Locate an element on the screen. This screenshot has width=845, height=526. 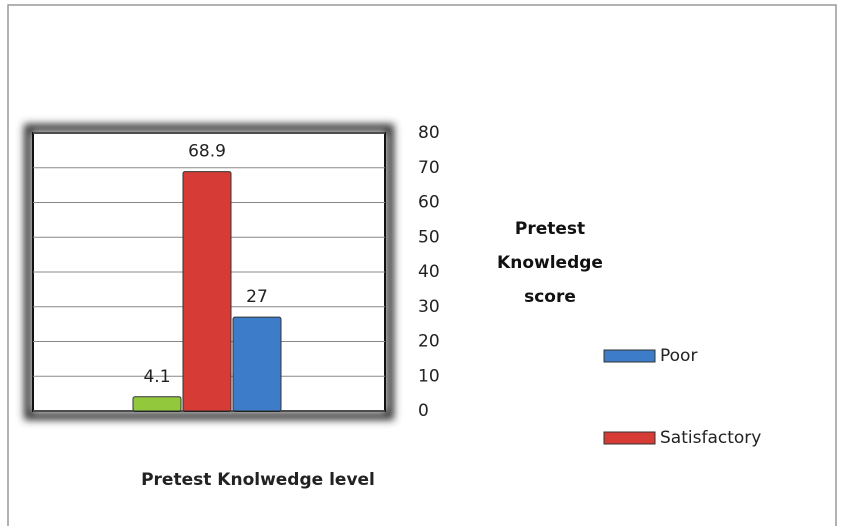
y-tick-label: 0 is located at coordinates (423, 411).